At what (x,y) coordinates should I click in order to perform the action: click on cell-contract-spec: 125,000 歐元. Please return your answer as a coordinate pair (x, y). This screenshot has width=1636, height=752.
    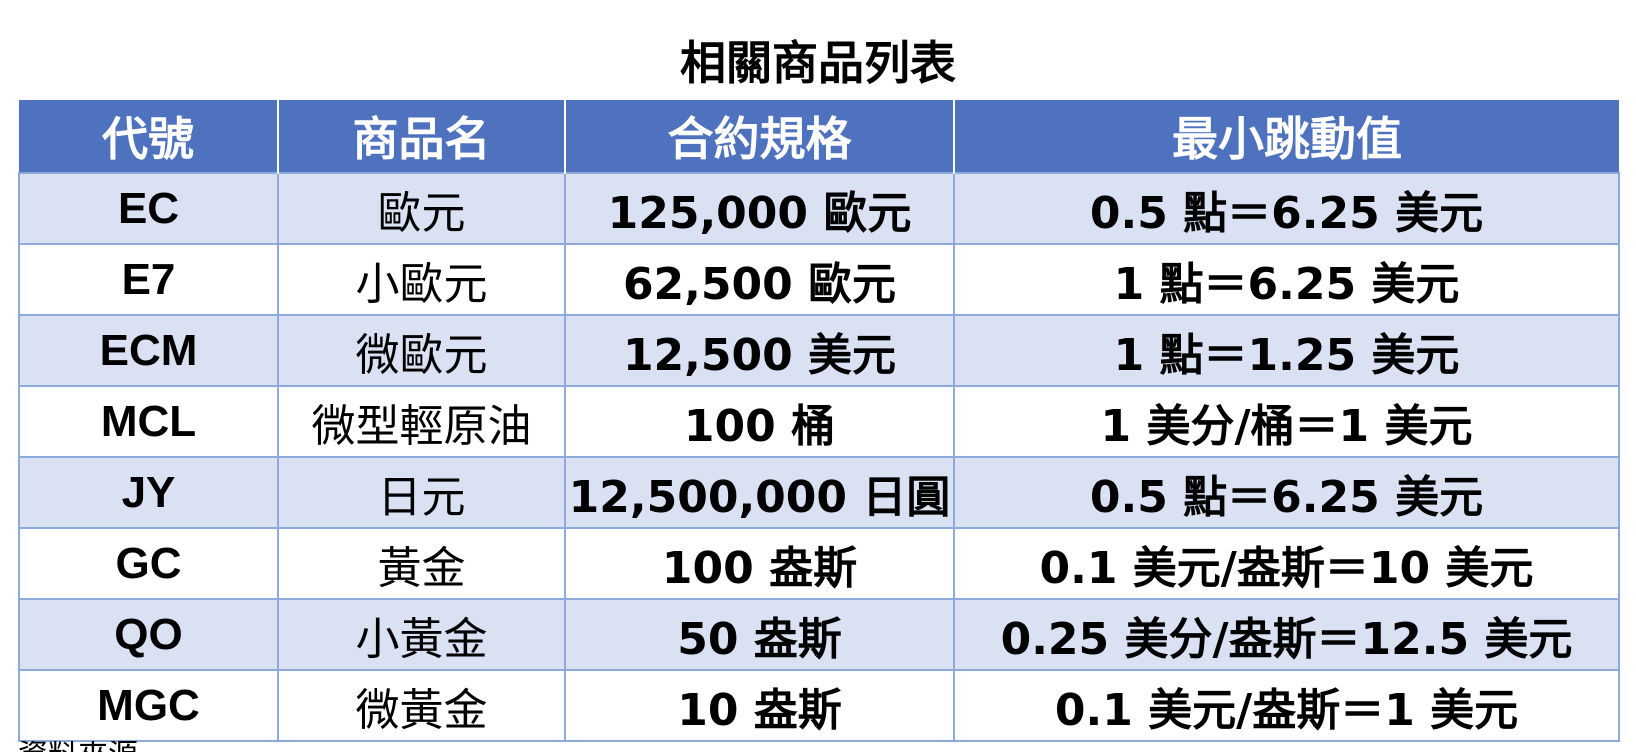
    Looking at the image, I should click on (759, 208).